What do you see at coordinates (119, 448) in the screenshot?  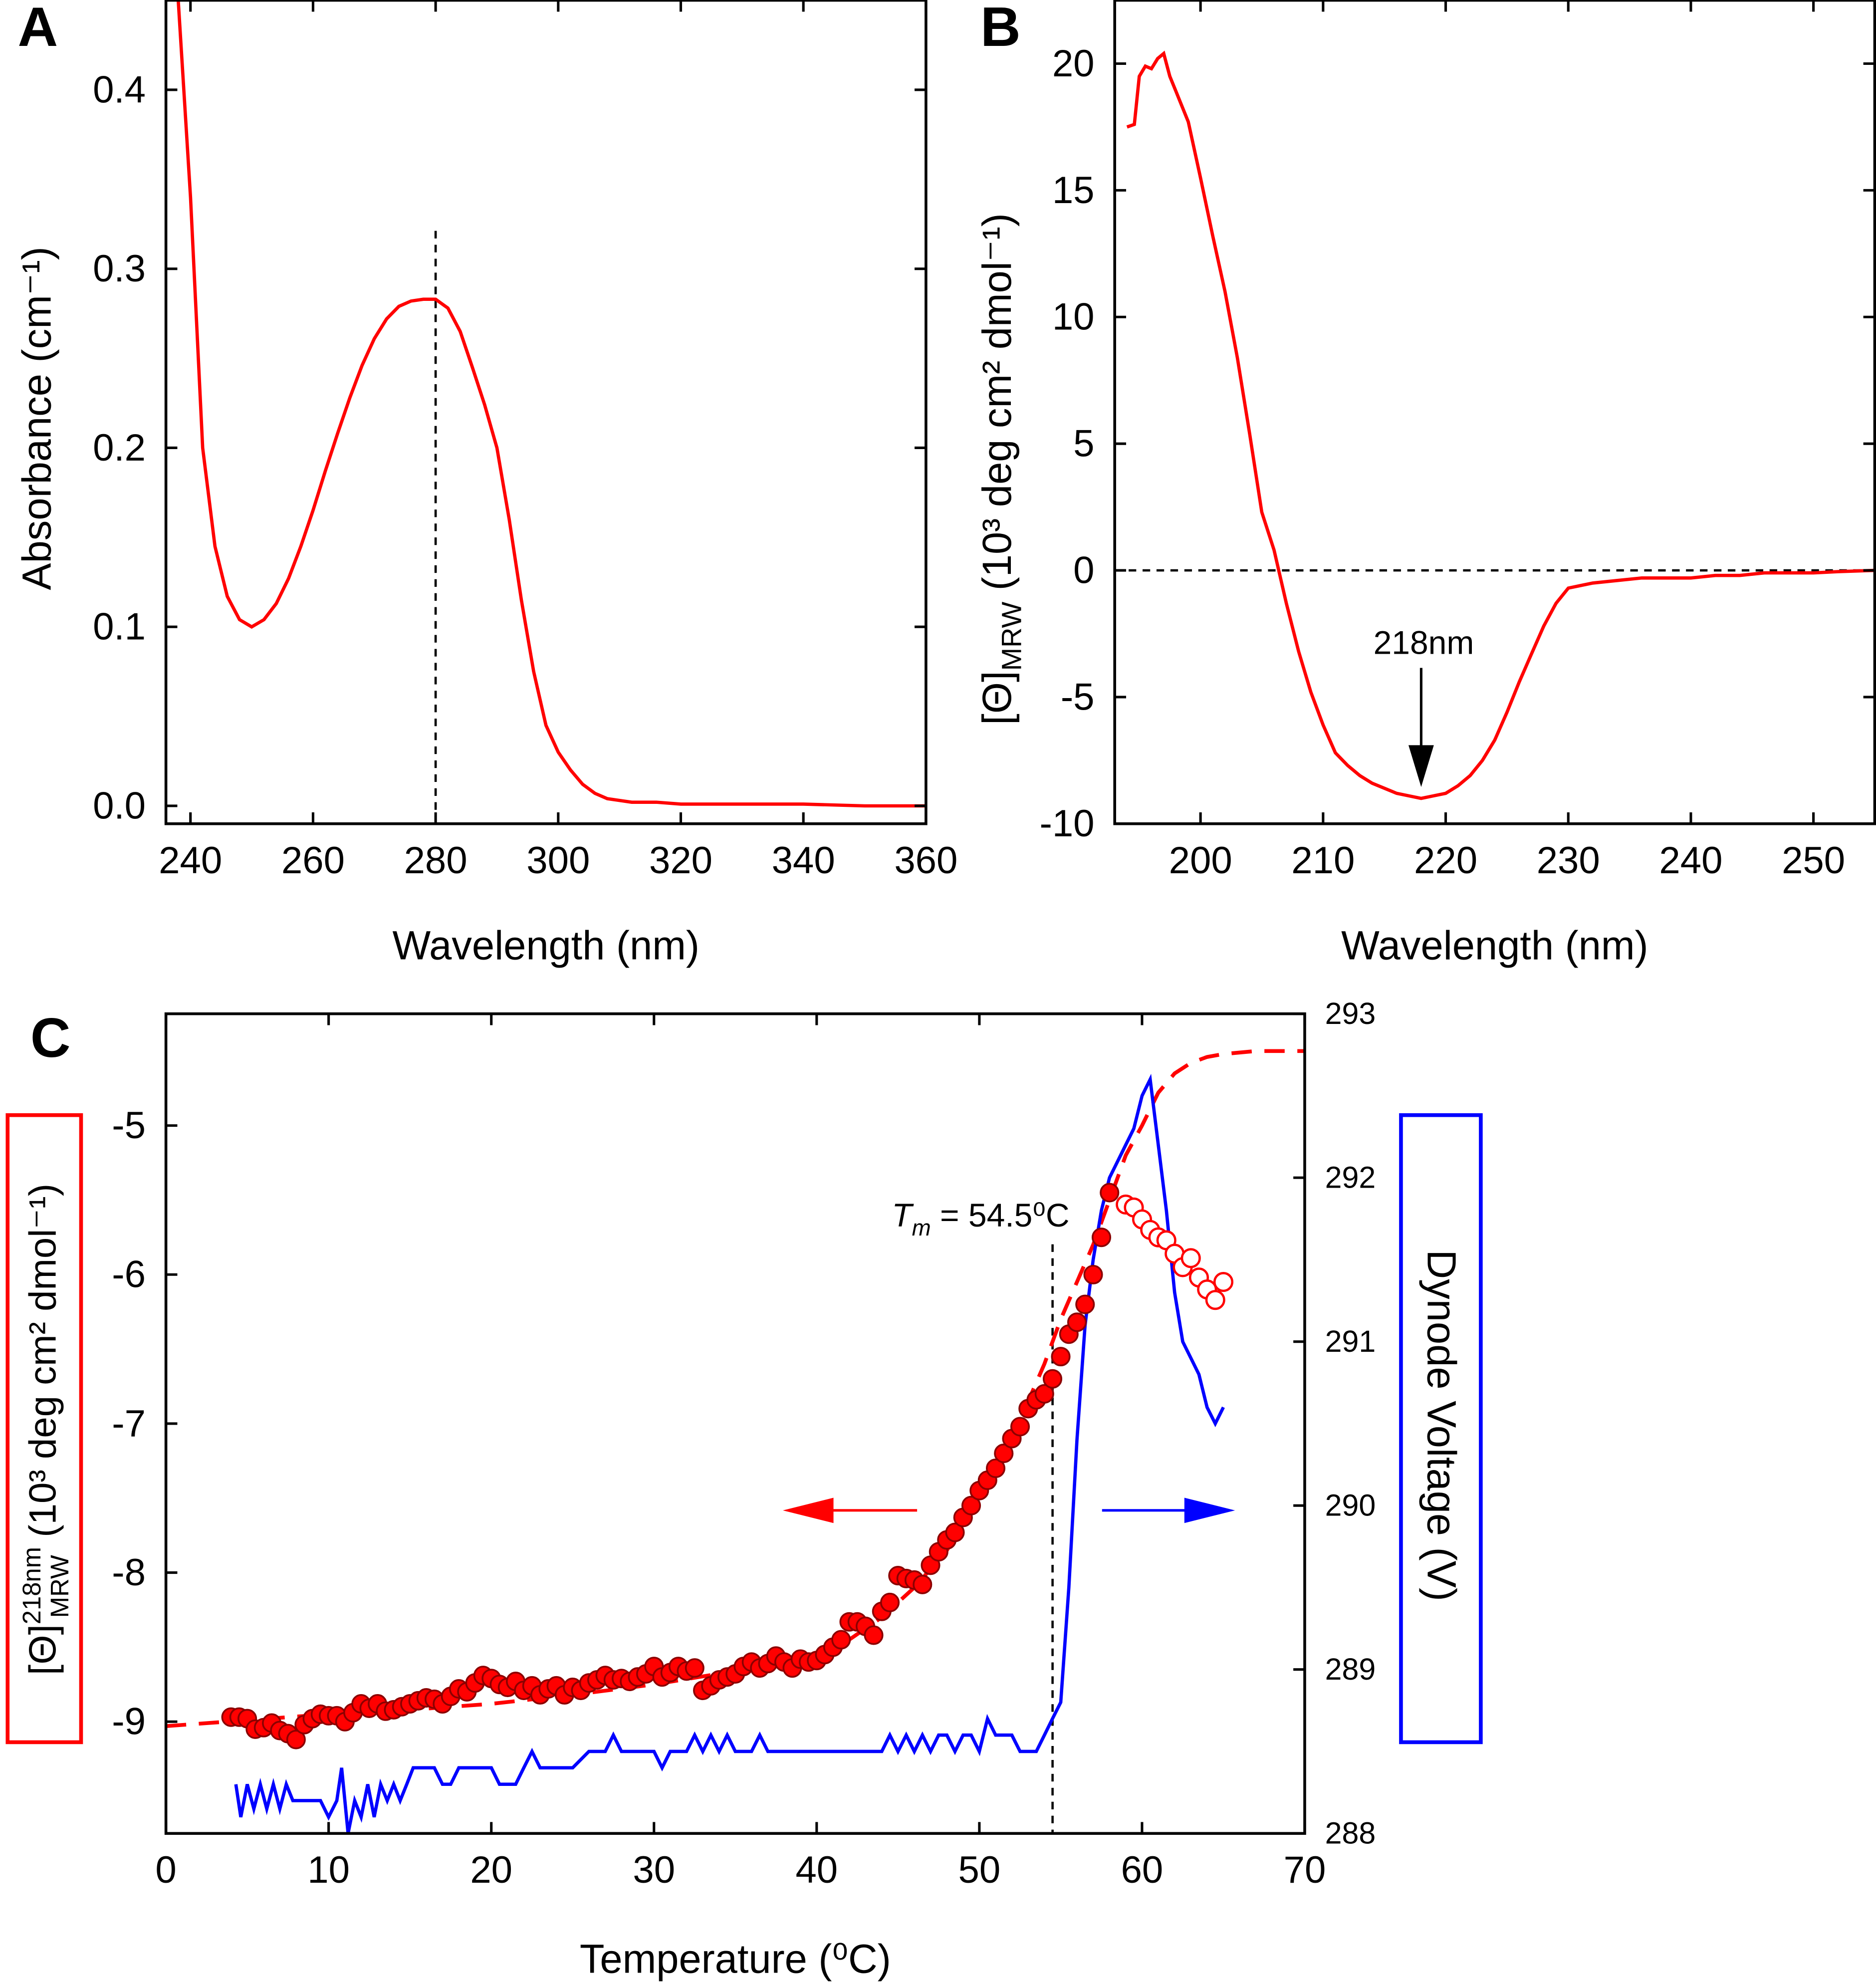 I see `panel-a-y-tick-label: 0.2` at bounding box center [119, 448].